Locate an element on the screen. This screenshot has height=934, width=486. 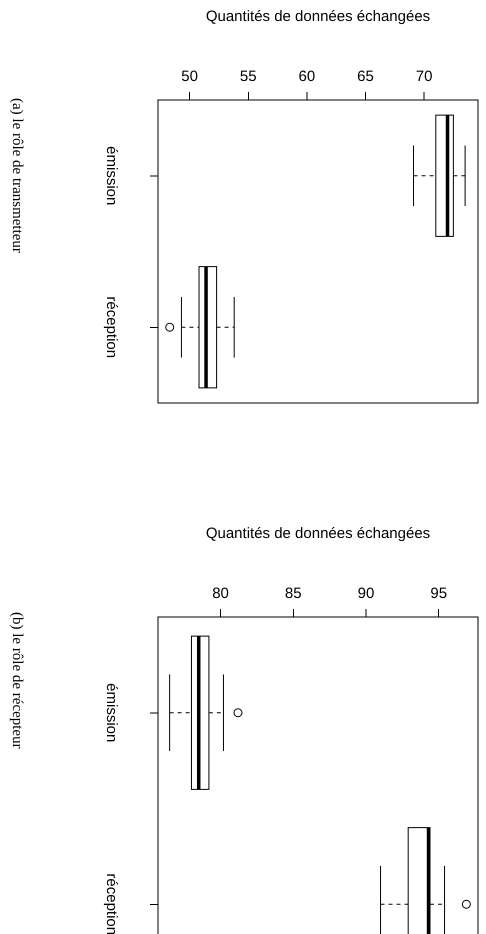
x-tick-label: 80 is located at coordinates (220, 593).